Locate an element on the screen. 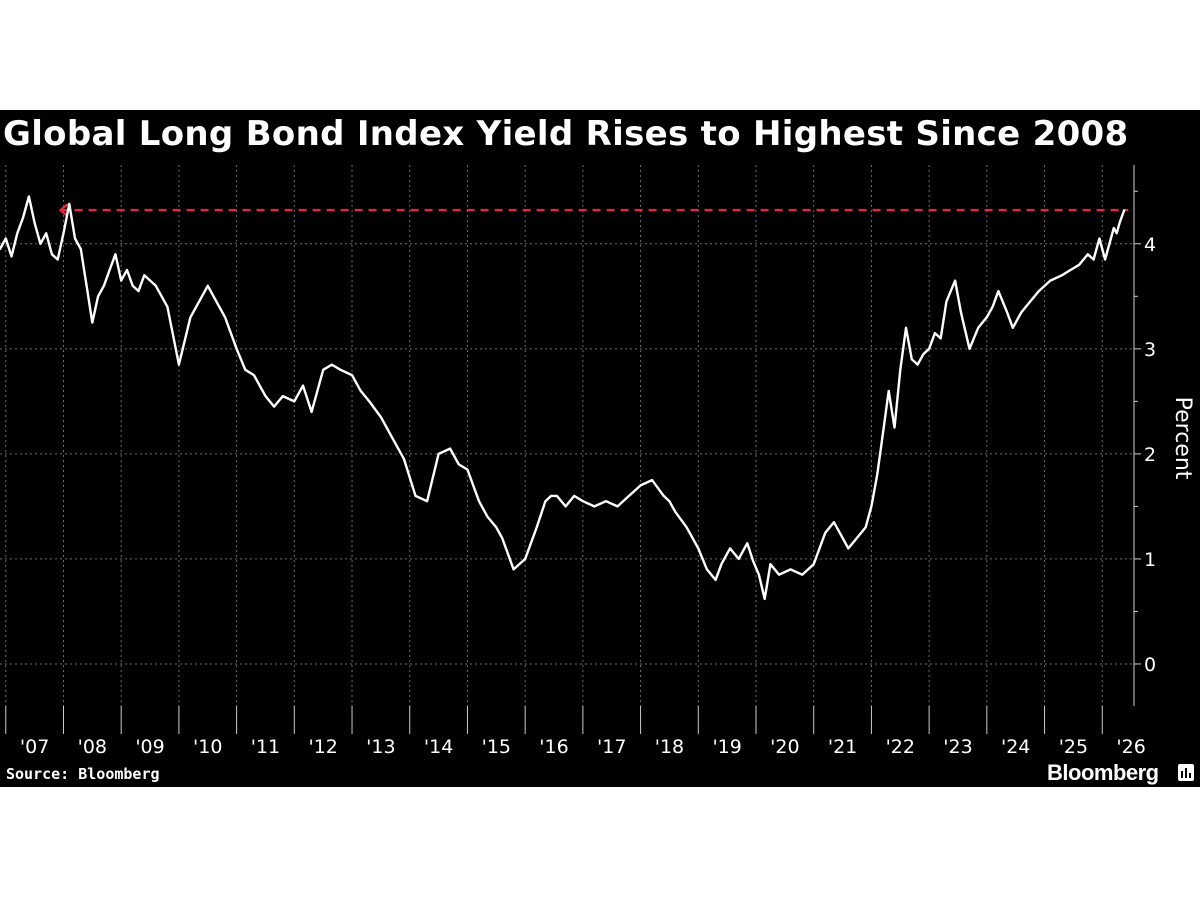 The height and width of the screenshot is (900, 1200). x-tick-label: '11 is located at coordinates (265, 747).